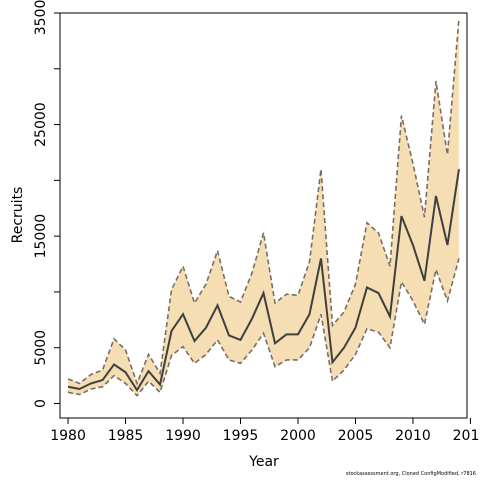  Describe the element at coordinates (126, 436) in the screenshot. I see `x-tick-label: 1985` at that location.